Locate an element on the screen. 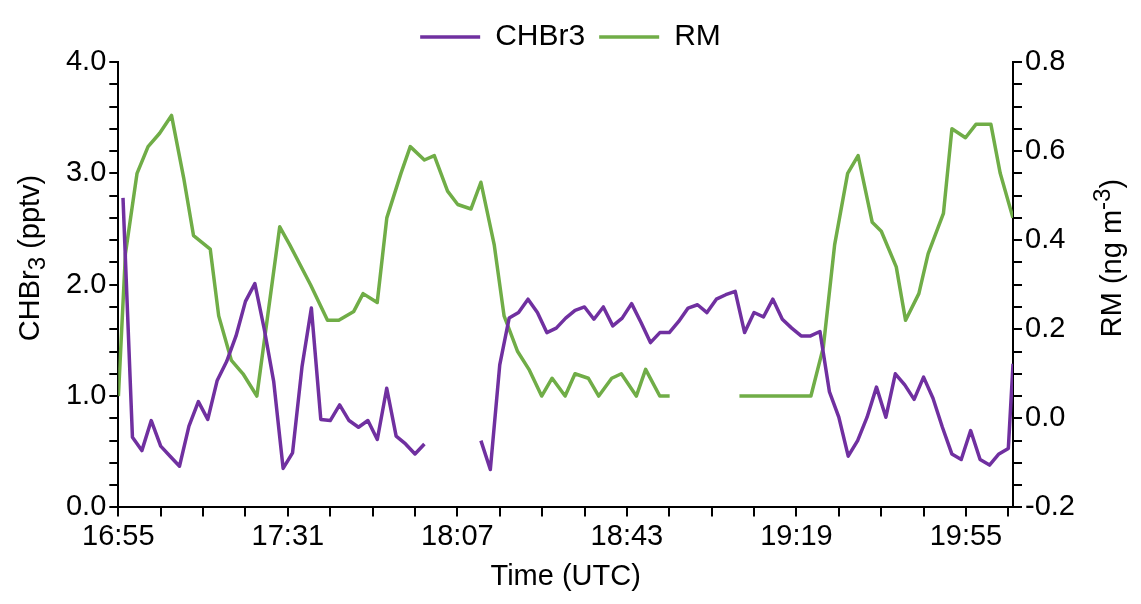 Image resolution: width=1141 pixels, height=604 pixels. y2-tick-label: 0.4 is located at coordinates (1045, 238).